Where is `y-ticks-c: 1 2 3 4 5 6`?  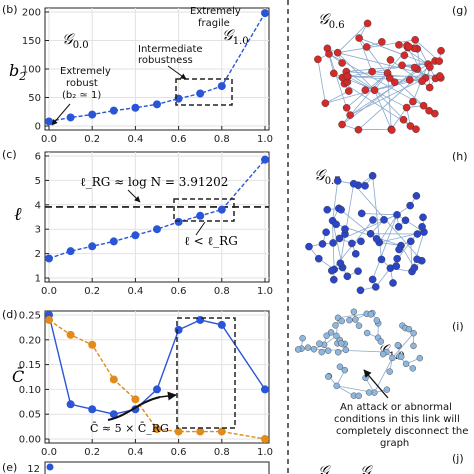
y-ticks-c: 1 2 3 4 5 6 is located at coordinates (42, 218).